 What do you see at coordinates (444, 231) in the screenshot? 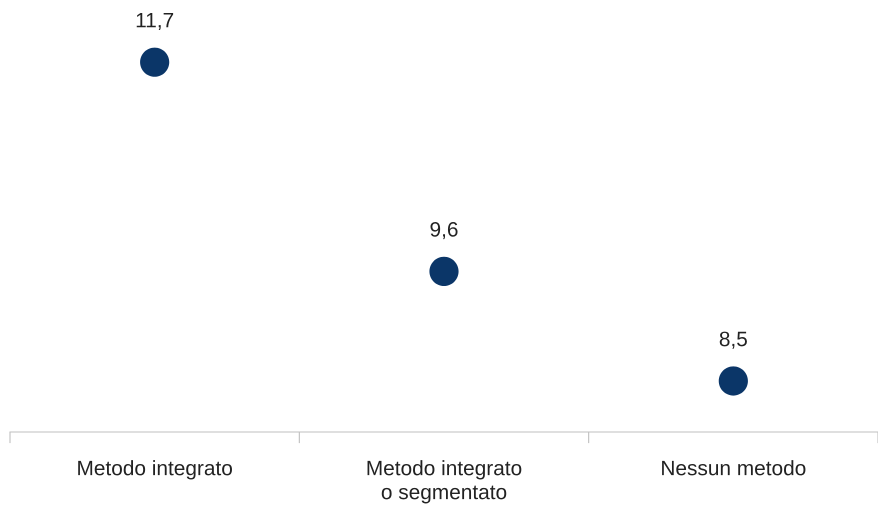
I see `data-label: 9,6` at bounding box center [444, 231].